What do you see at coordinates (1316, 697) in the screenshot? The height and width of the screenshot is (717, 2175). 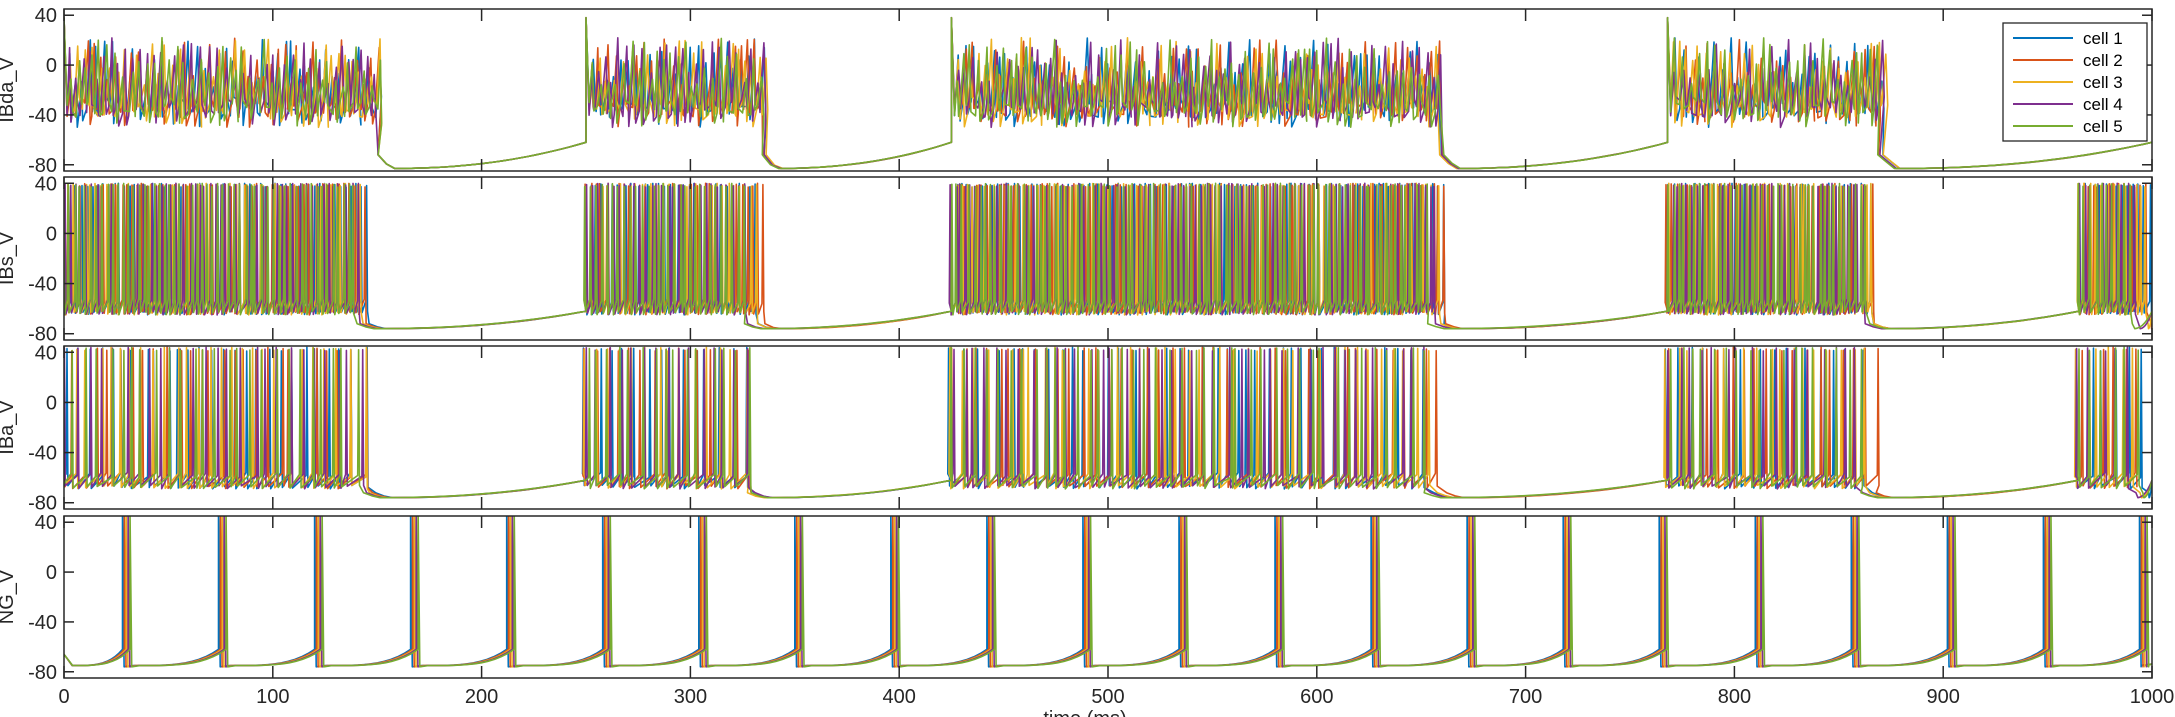 I see `x-tick-label: 600` at bounding box center [1316, 697].